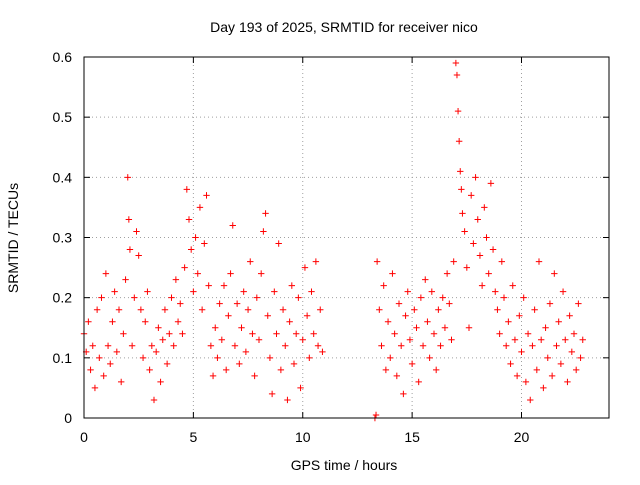  I want to click on x-tick-label: 5, so click(193, 437).